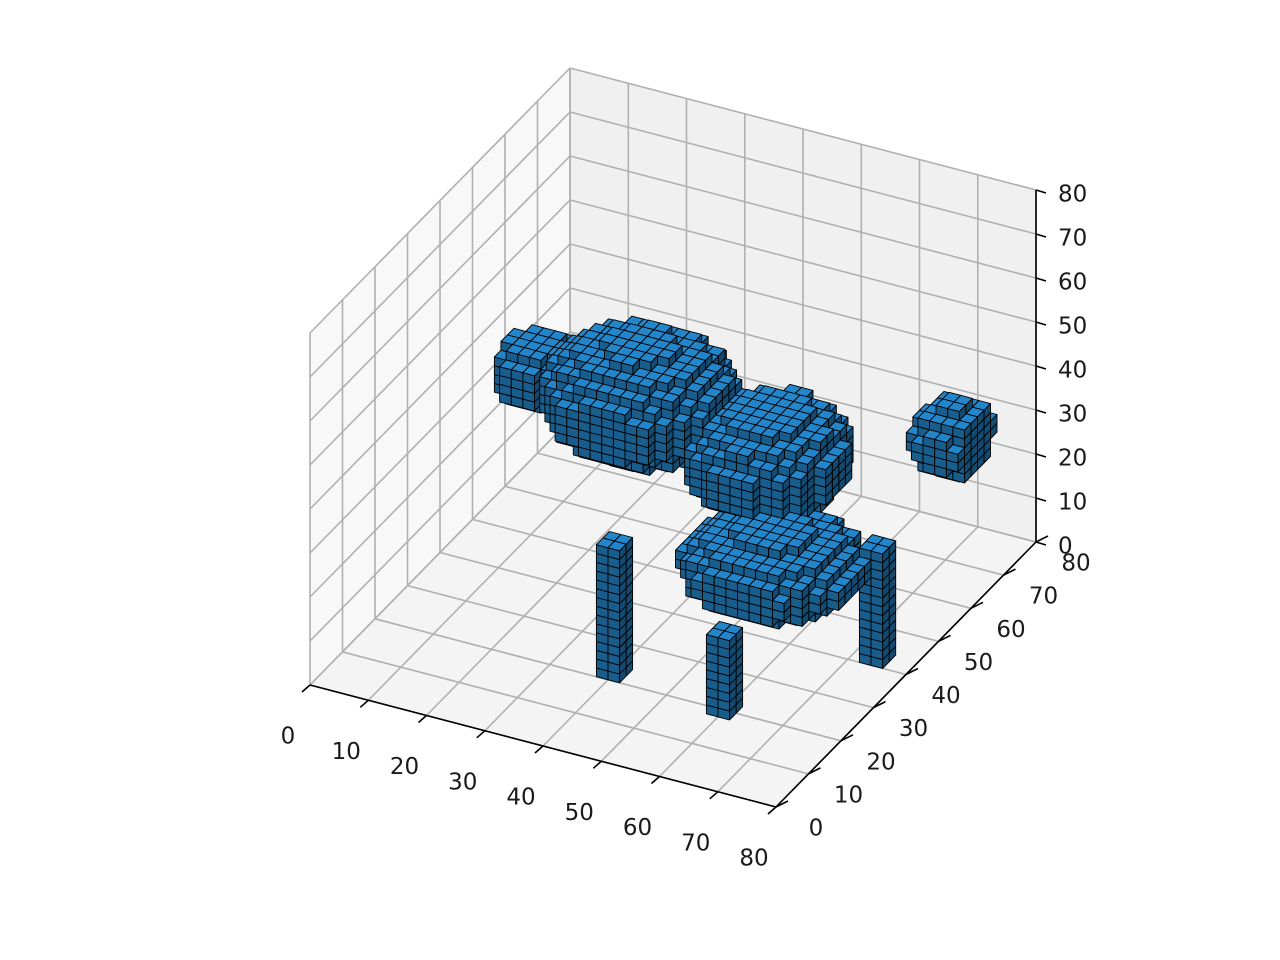 The width and height of the screenshot is (1280, 960). Describe the element at coordinates (1065, 547) in the screenshot. I see `z-tick-label: 0` at that location.